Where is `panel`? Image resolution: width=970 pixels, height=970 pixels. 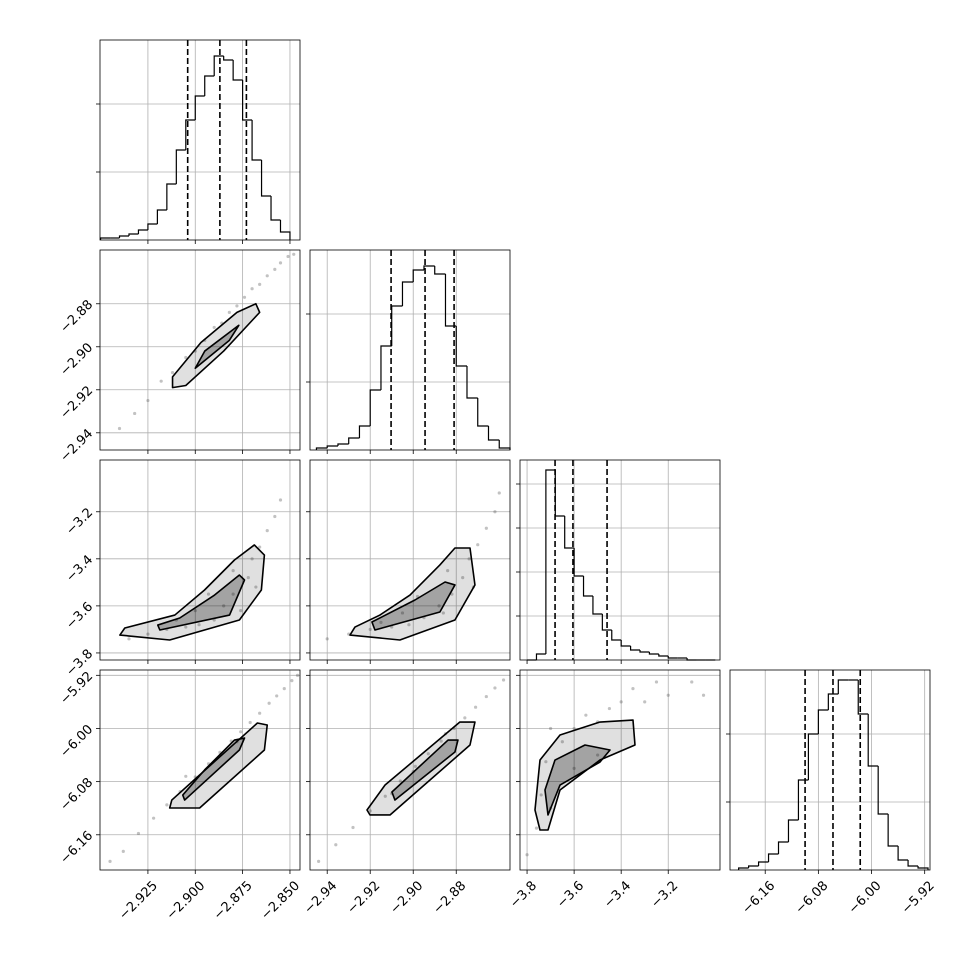
panel is located at coordinates (198, 141).